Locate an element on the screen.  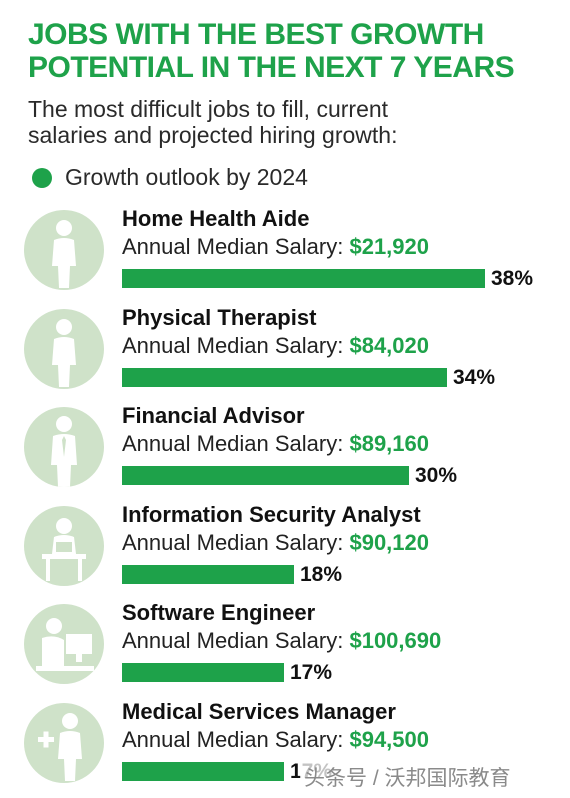
subtitle-line-1: The most difficult jobs to fill, current is located at coordinates (208, 109).